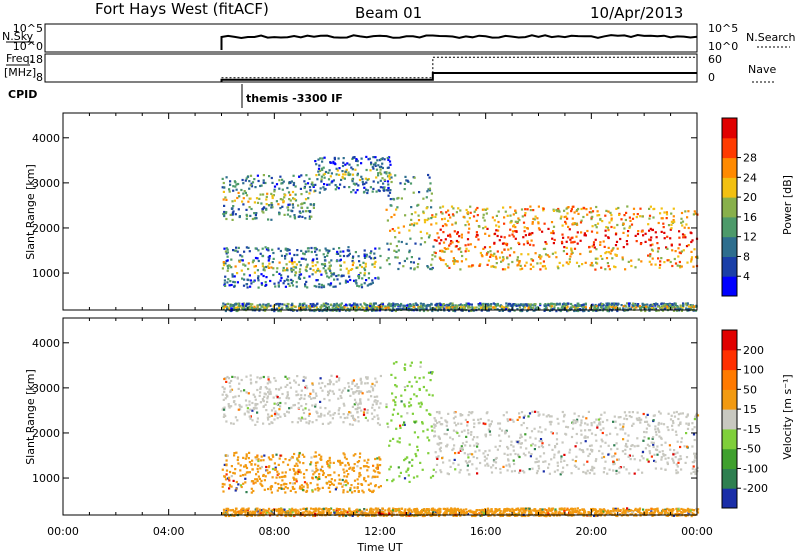 This screenshot has width=800, height=558. I want to click on freq-right-tick-bottom: 0, so click(711, 77).